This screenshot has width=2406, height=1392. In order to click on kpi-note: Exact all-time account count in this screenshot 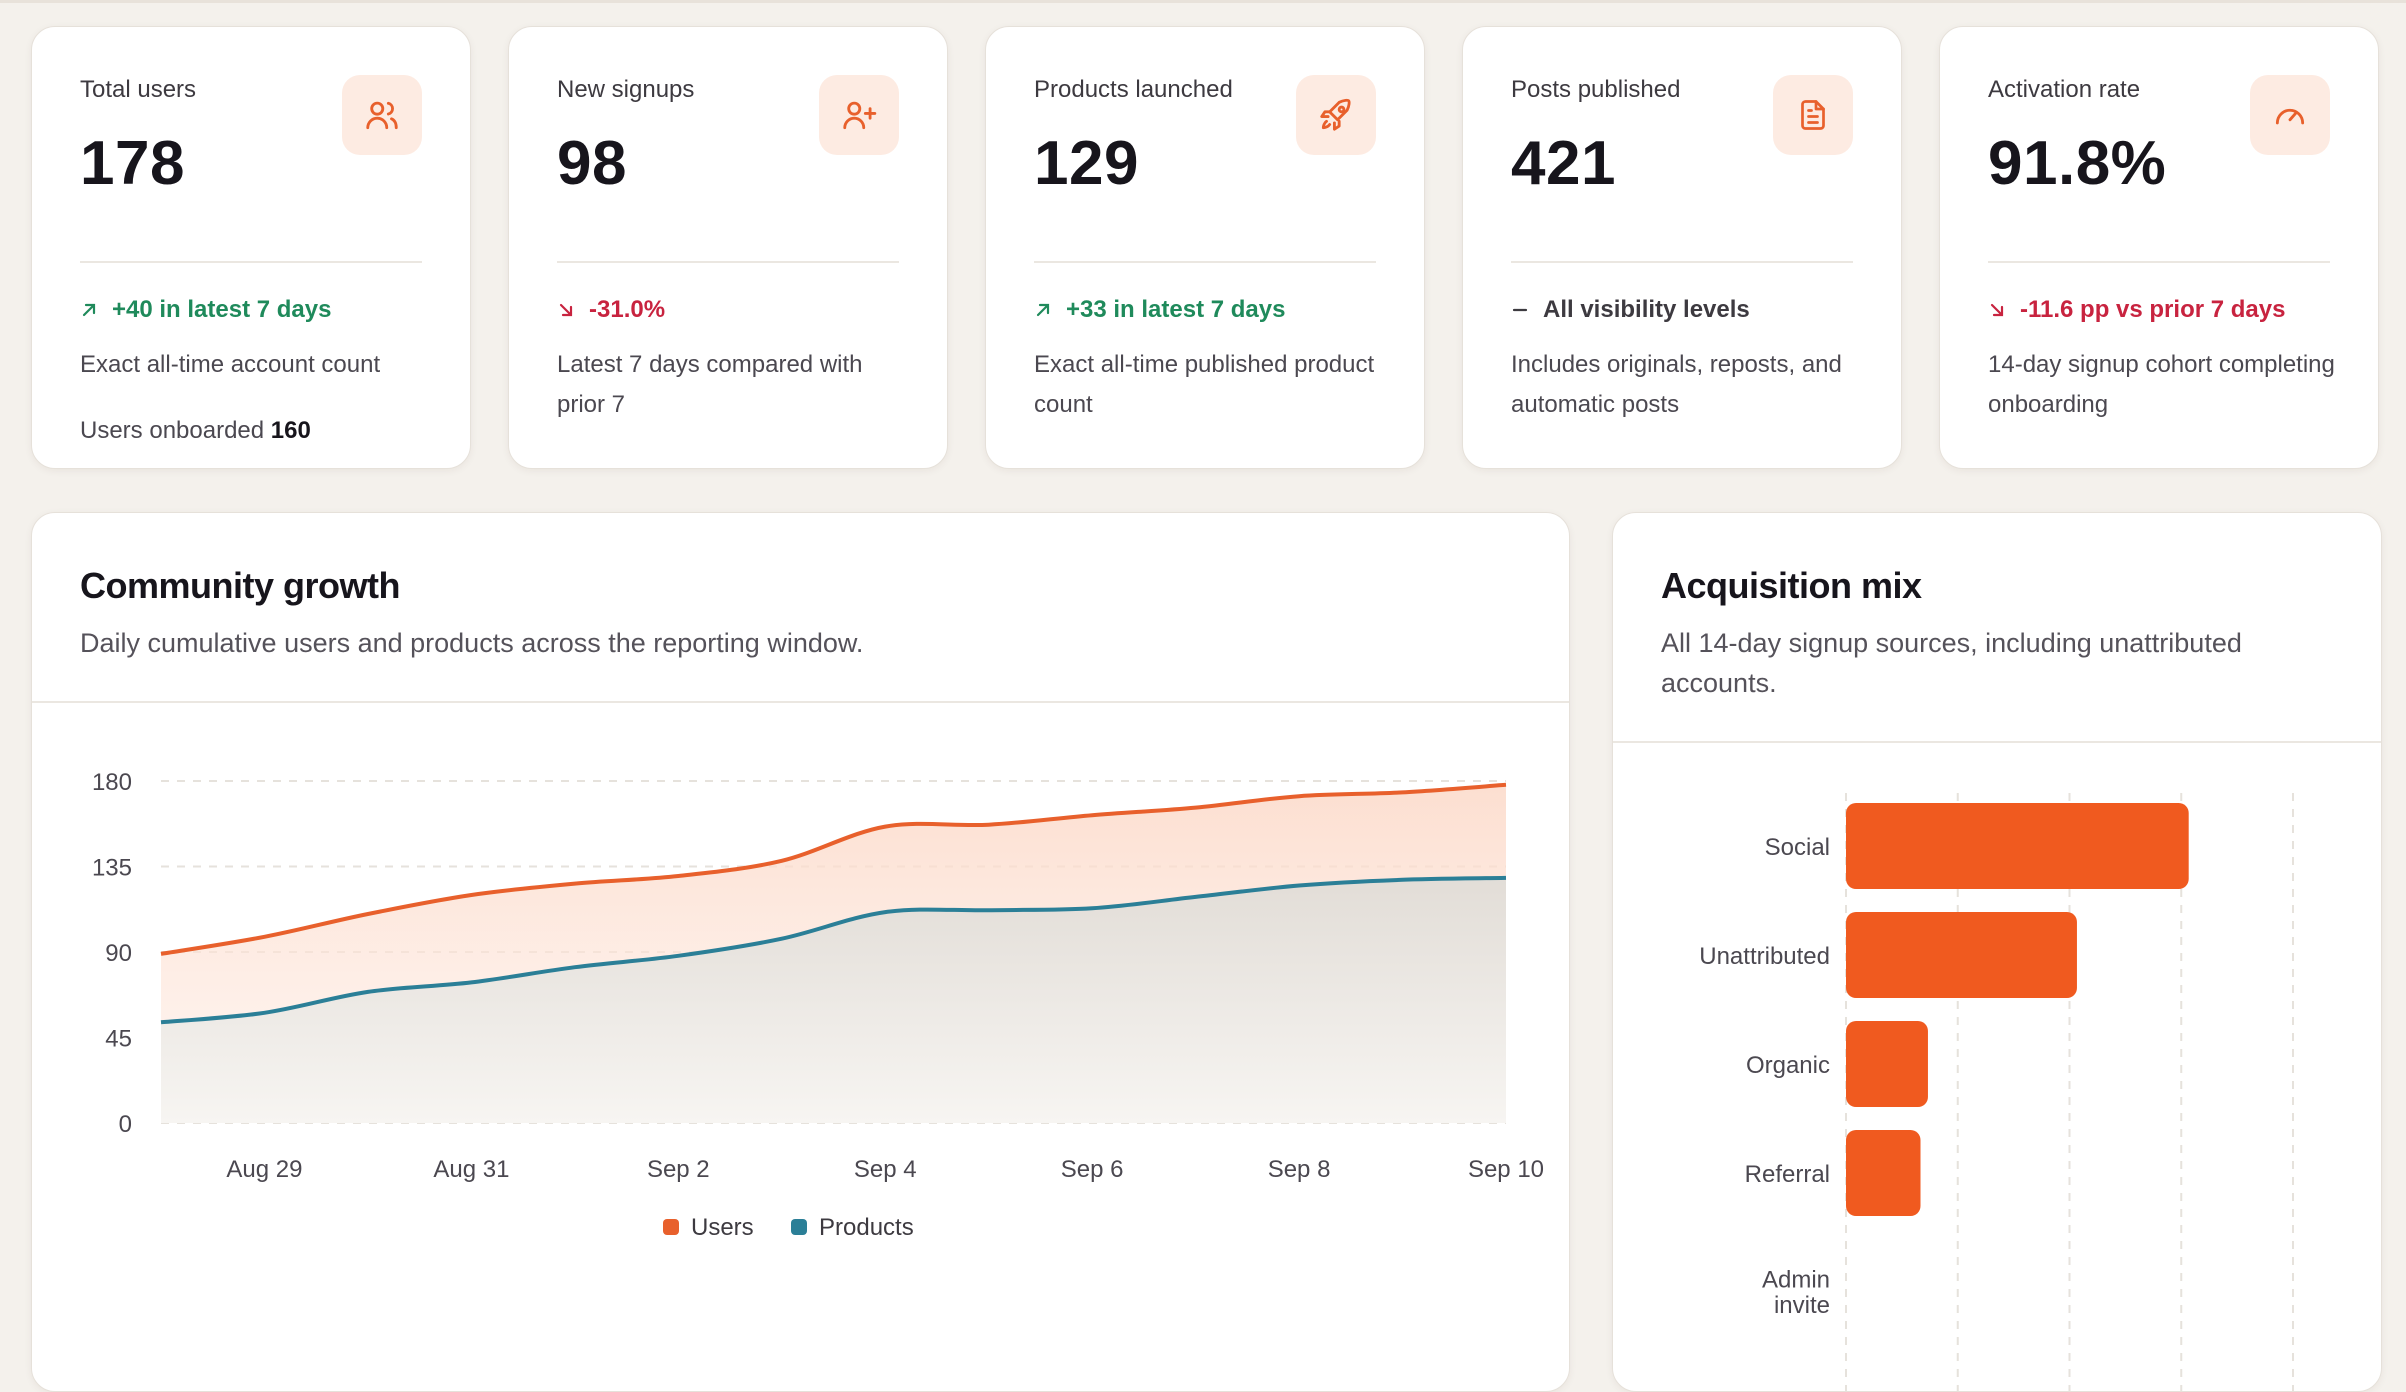, I will do `click(230, 364)`.